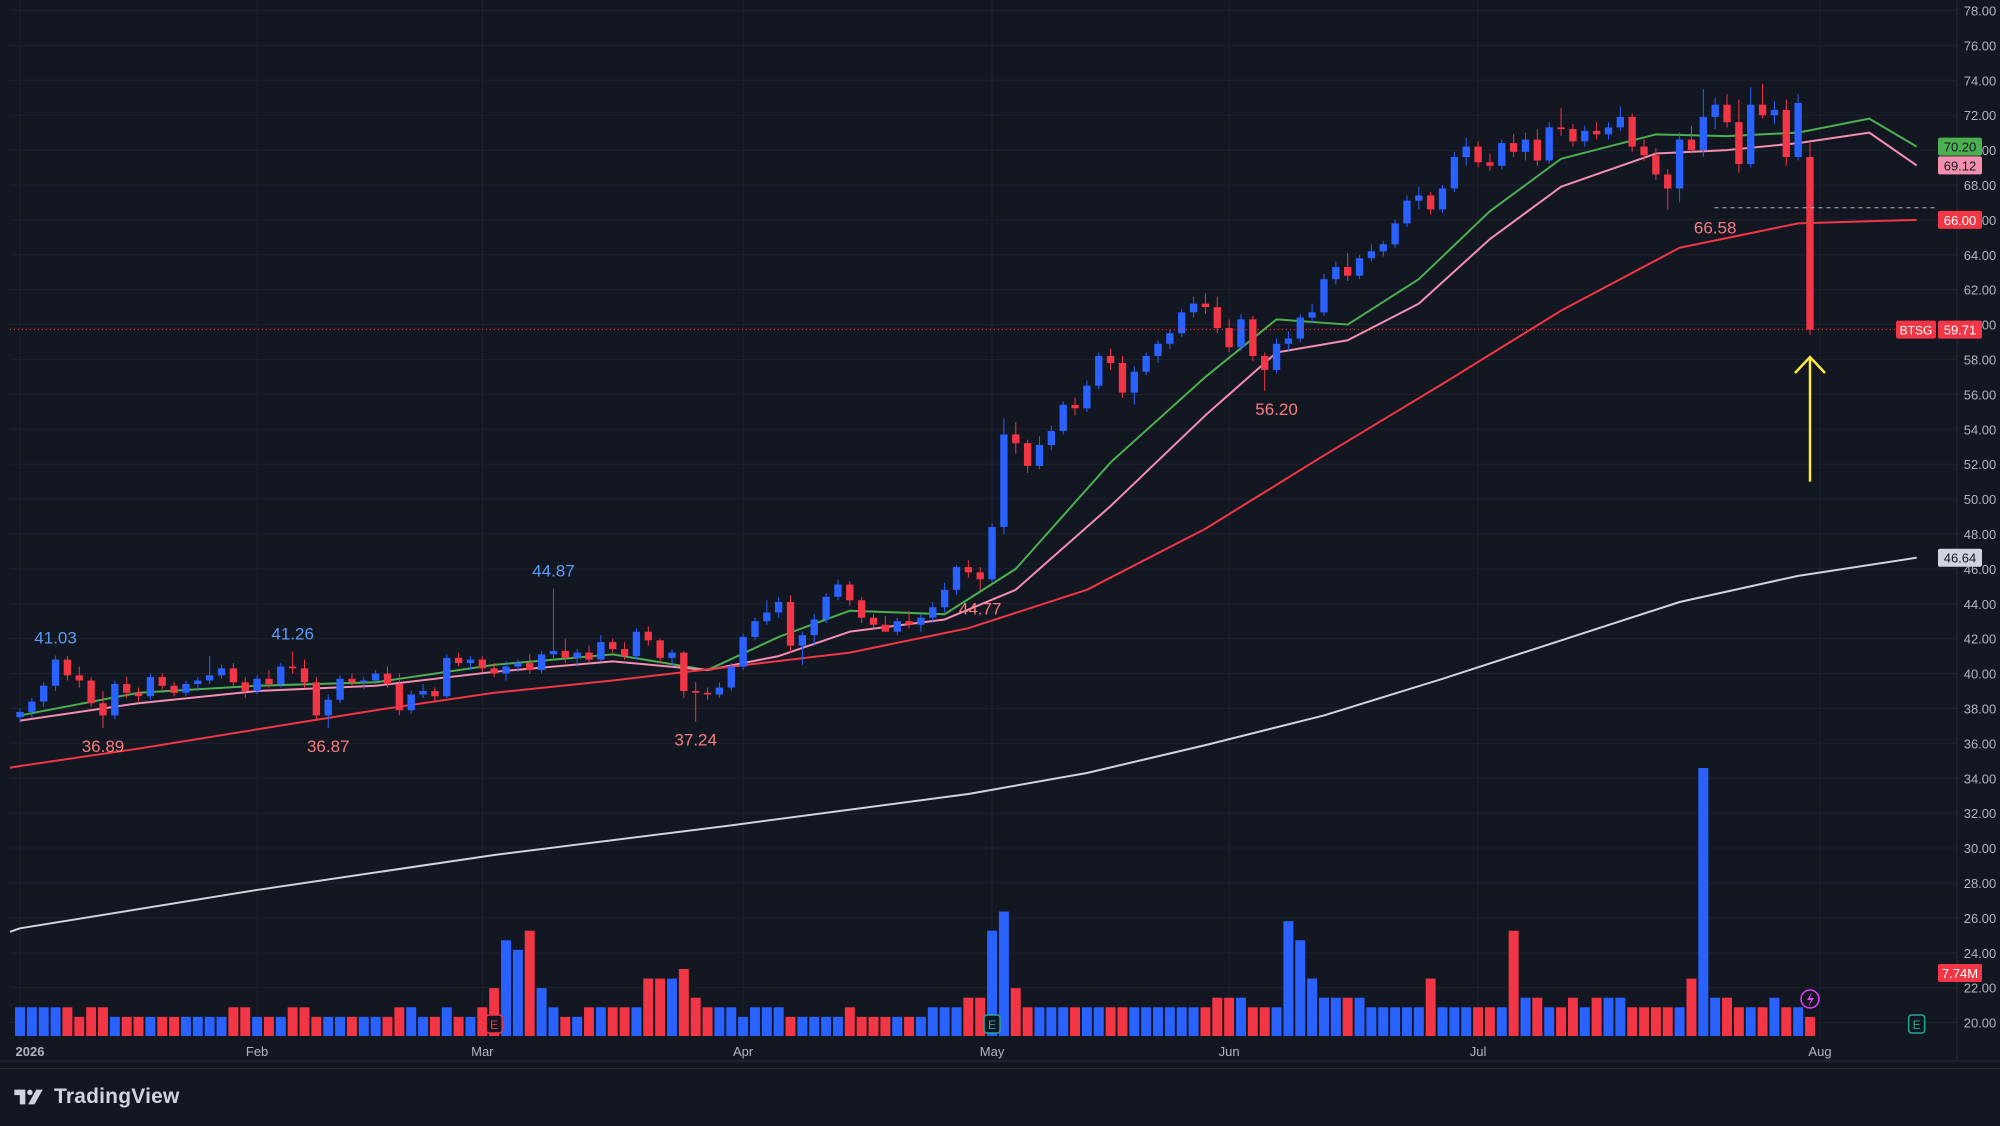  Describe the element at coordinates (482, 1051) in the screenshot. I see `time-tick-label: Mar` at that location.